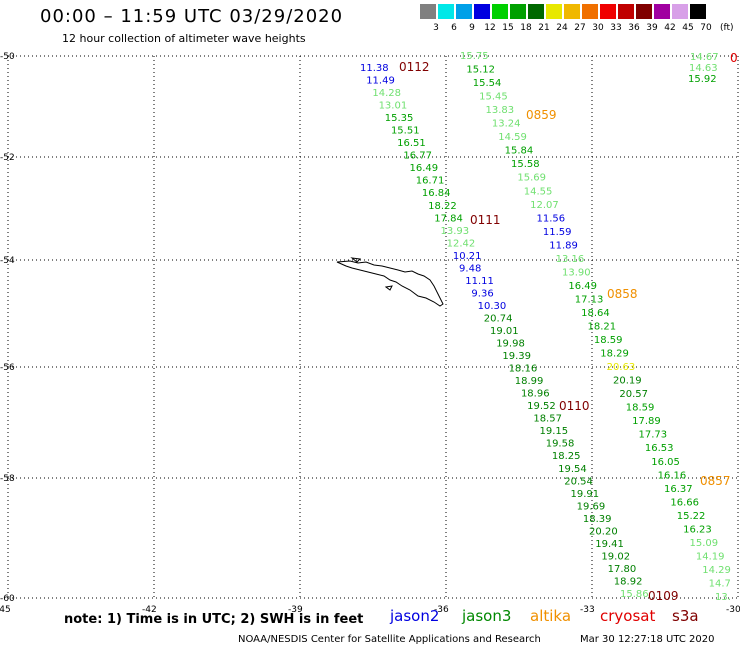  I want to click on pass-time-label: 0, so click(734, 58).